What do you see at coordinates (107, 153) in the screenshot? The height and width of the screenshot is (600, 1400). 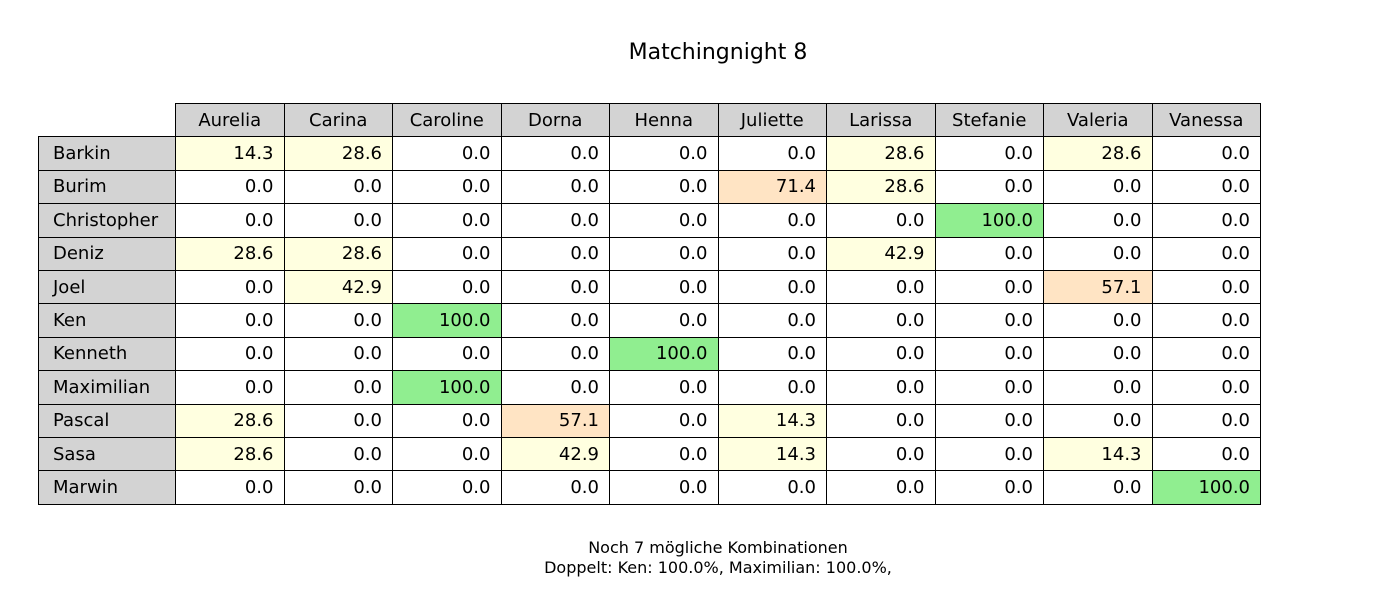 I see `row-header: Barkin` at bounding box center [107, 153].